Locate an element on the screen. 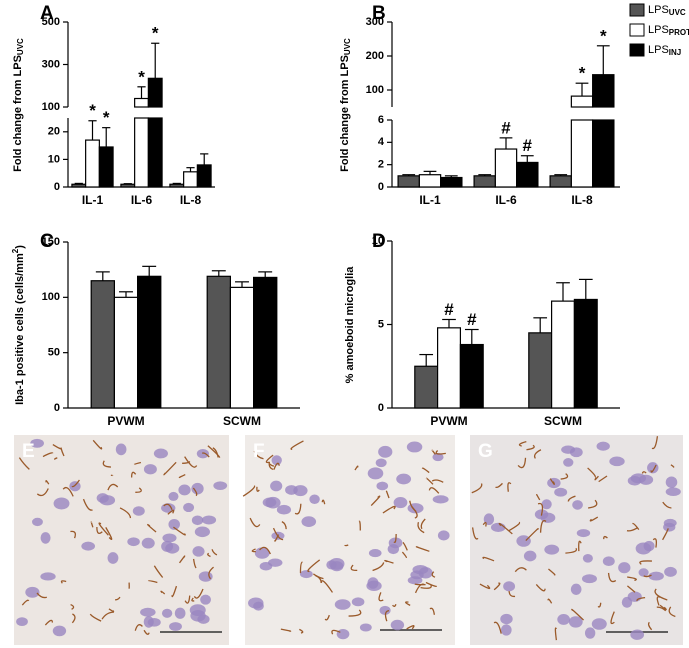 This screenshot has height=648, width=689. image-panel is located at coordinates (350, 540).